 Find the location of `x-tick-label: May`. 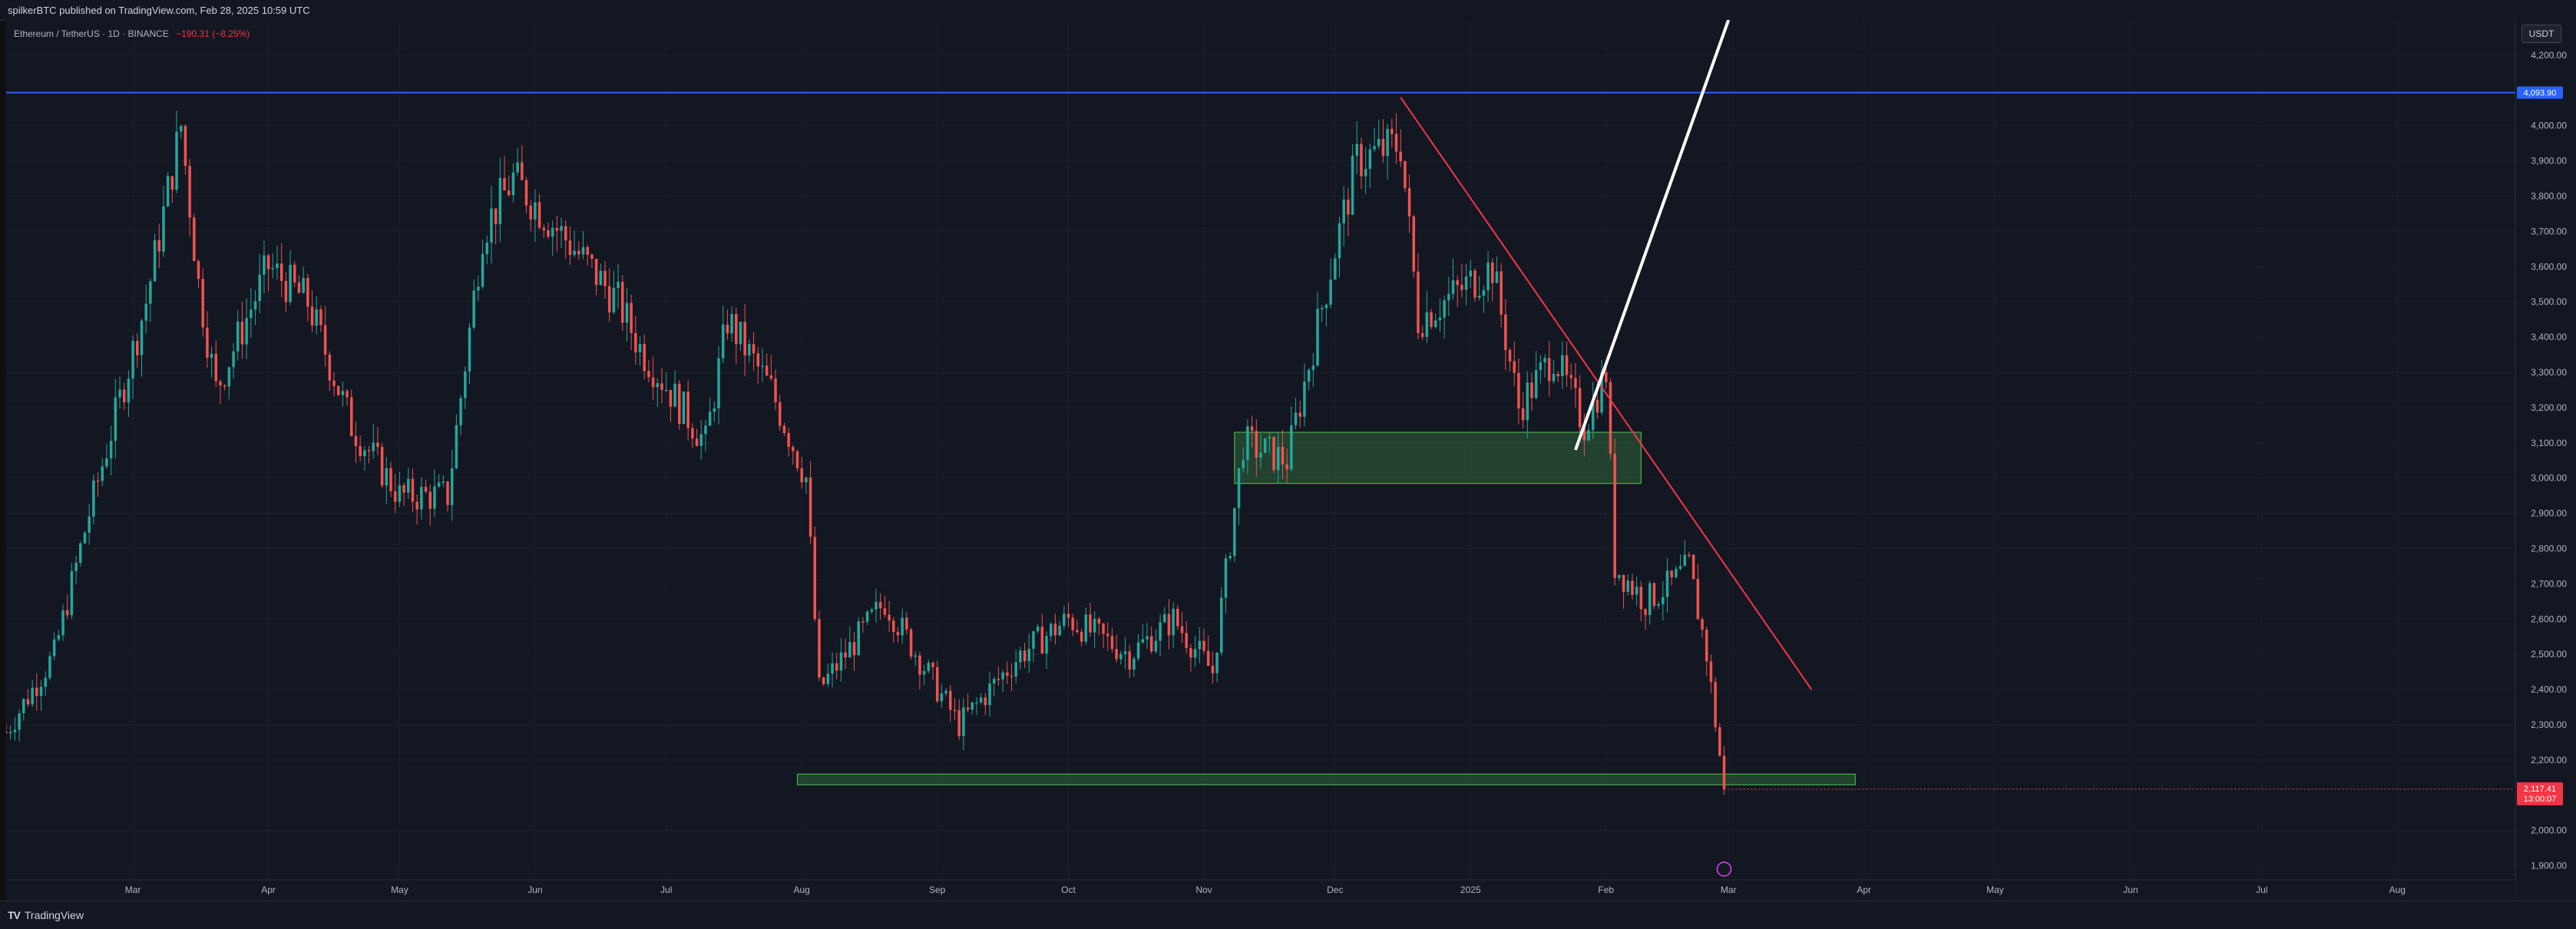

x-tick-label: May is located at coordinates (399, 889).